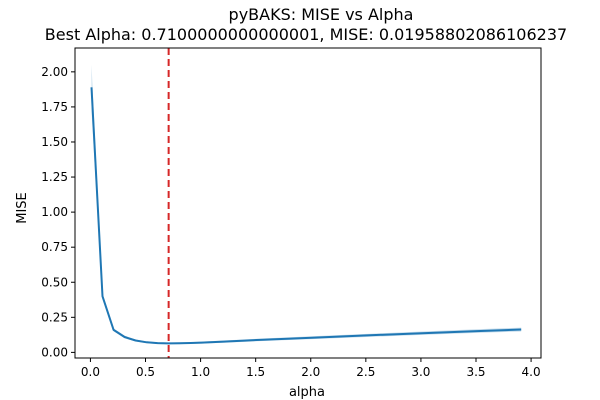  I want to click on y-tick-label: 1.50, so click(54, 142).